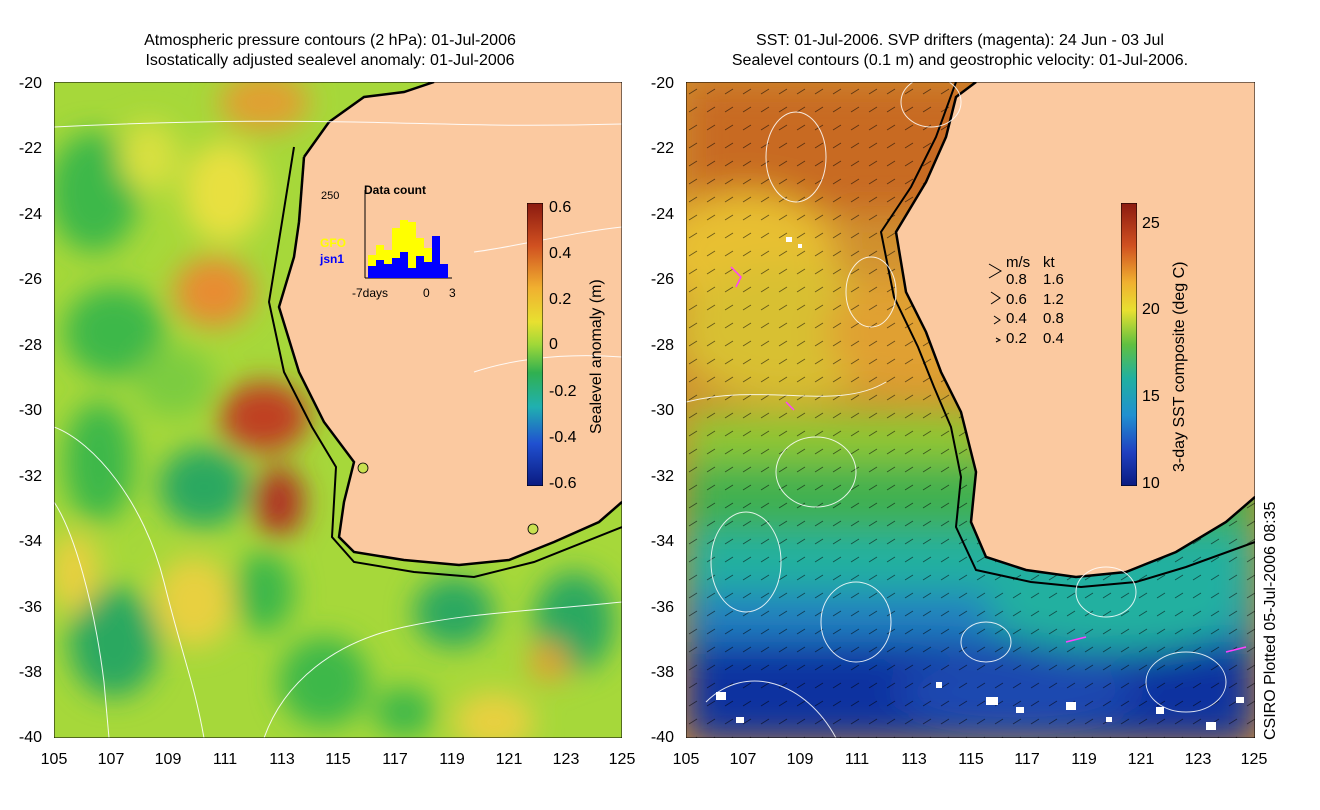  What do you see at coordinates (225, 759) in the screenshot?
I see `left-xtick: 111` at bounding box center [225, 759].